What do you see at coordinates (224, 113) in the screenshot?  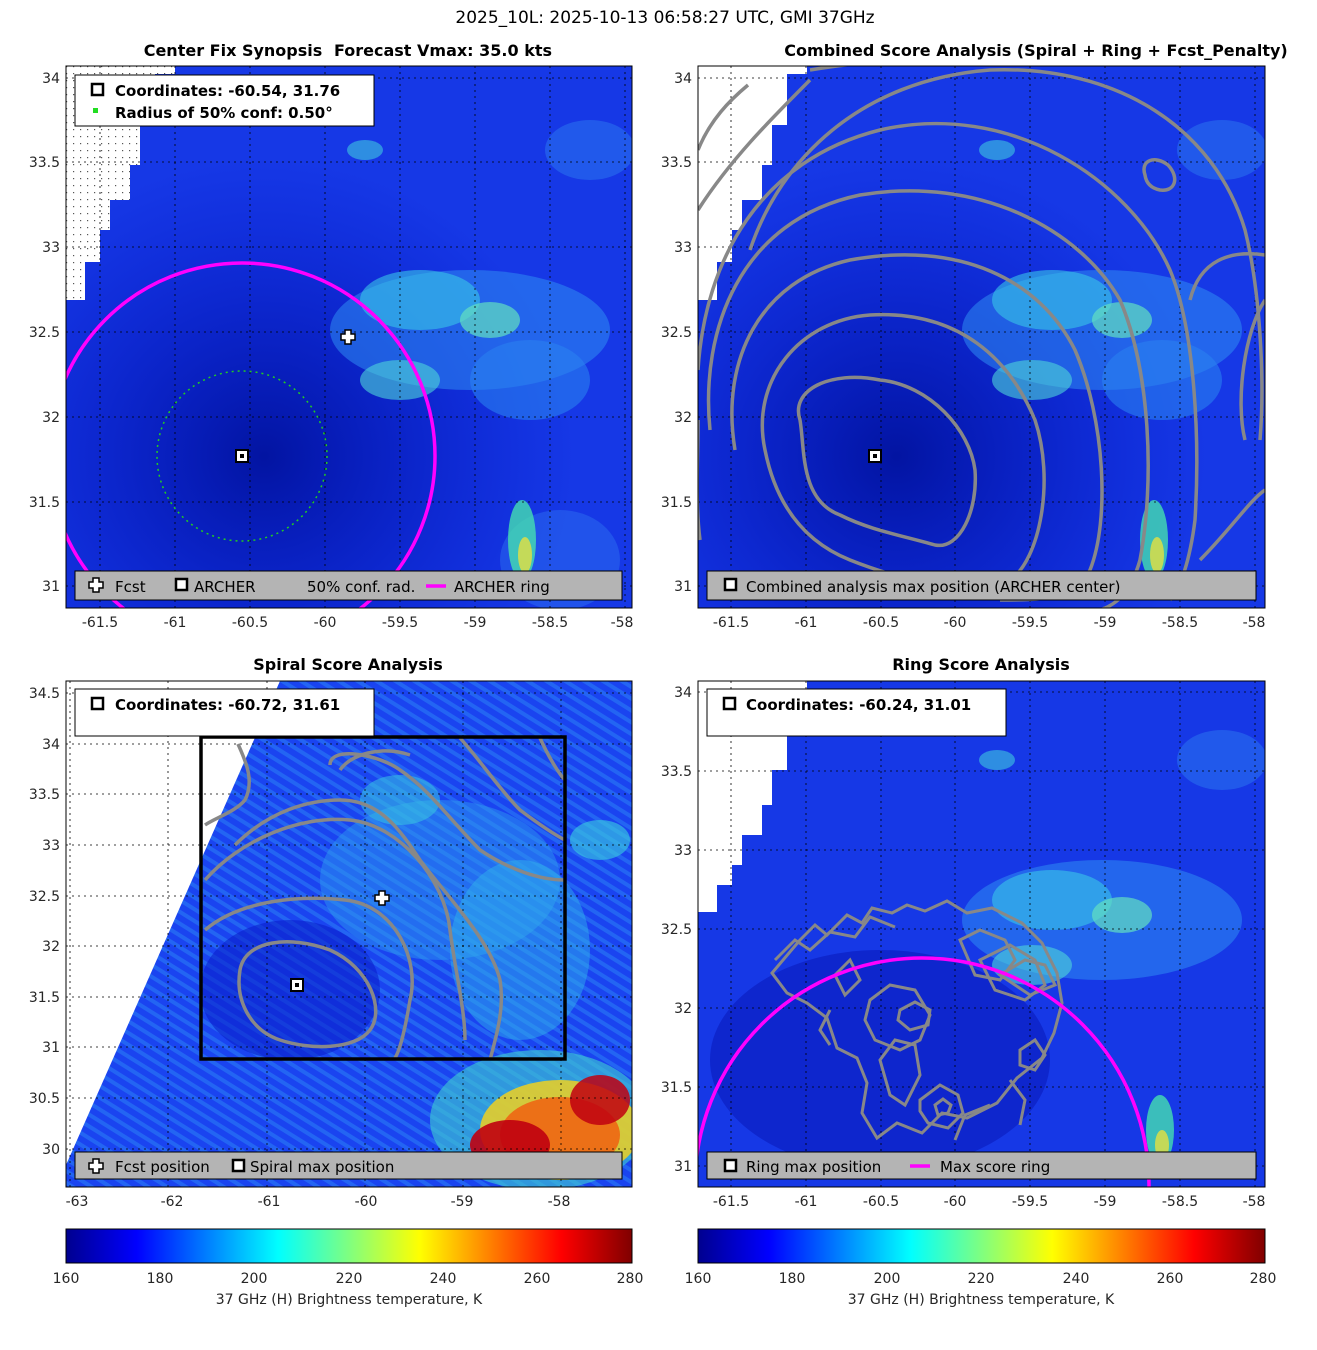 I see `synopsis-radius: Radius of 50% conf: 0.50°` at bounding box center [224, 113].